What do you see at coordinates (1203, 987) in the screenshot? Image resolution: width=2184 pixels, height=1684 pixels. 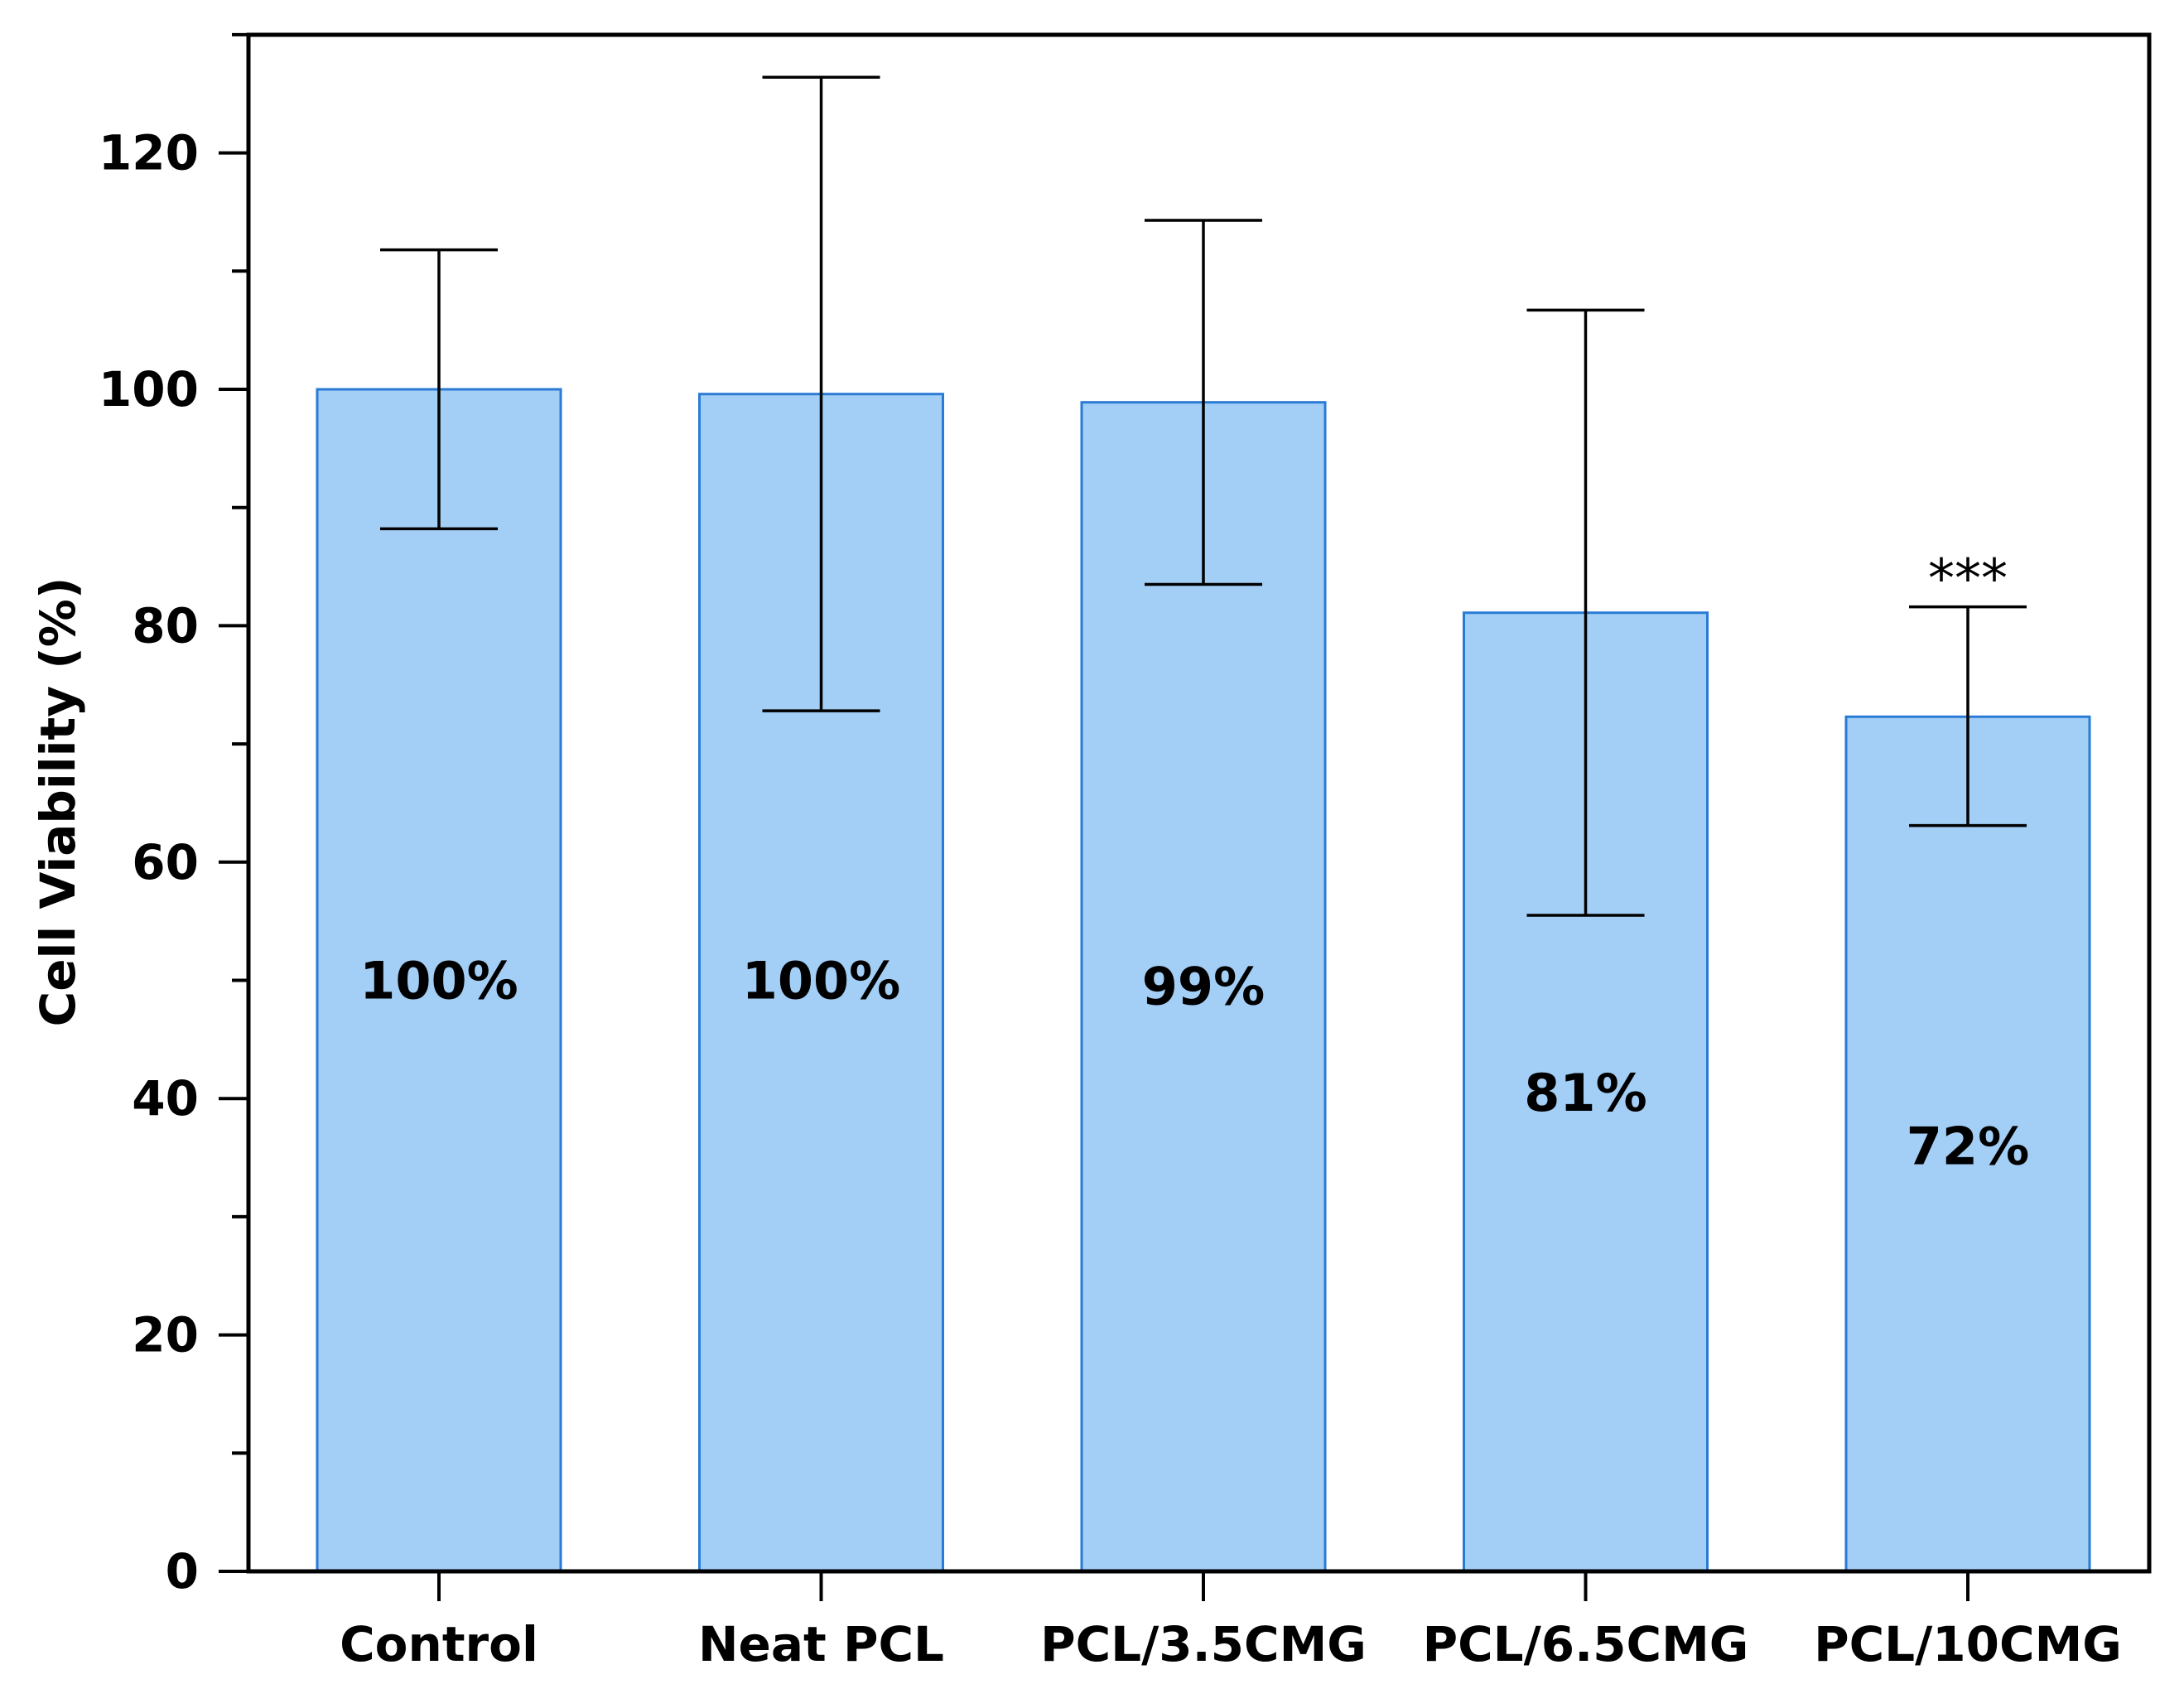 I see `data-label: 99%` at bounding box center [1203, 987].